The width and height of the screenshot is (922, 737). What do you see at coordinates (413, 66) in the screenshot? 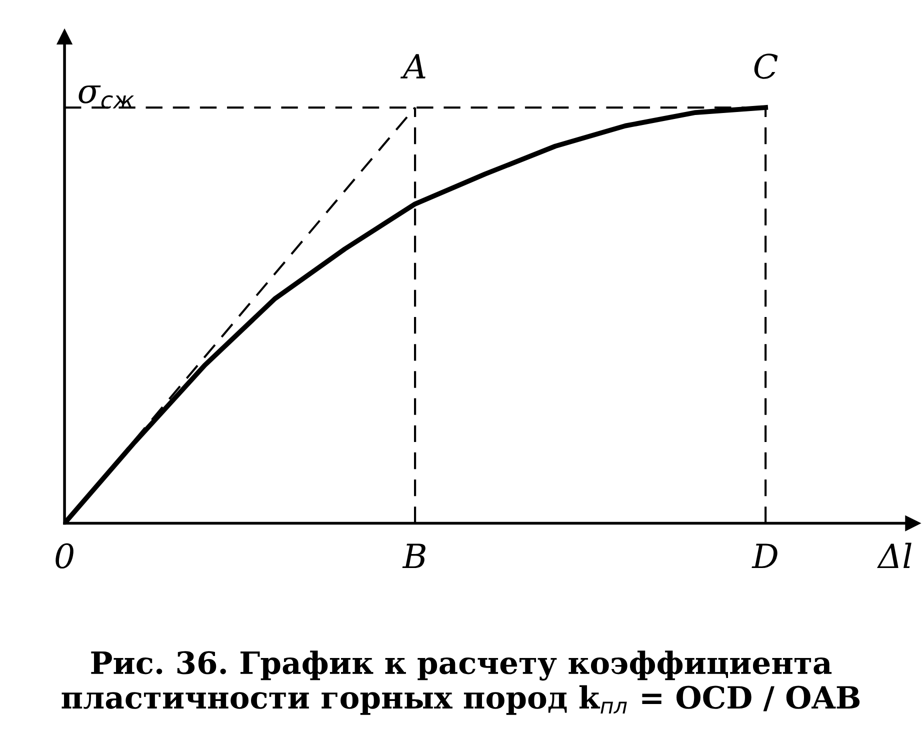
I see `annotation: A` at bounding box center [413, 66].